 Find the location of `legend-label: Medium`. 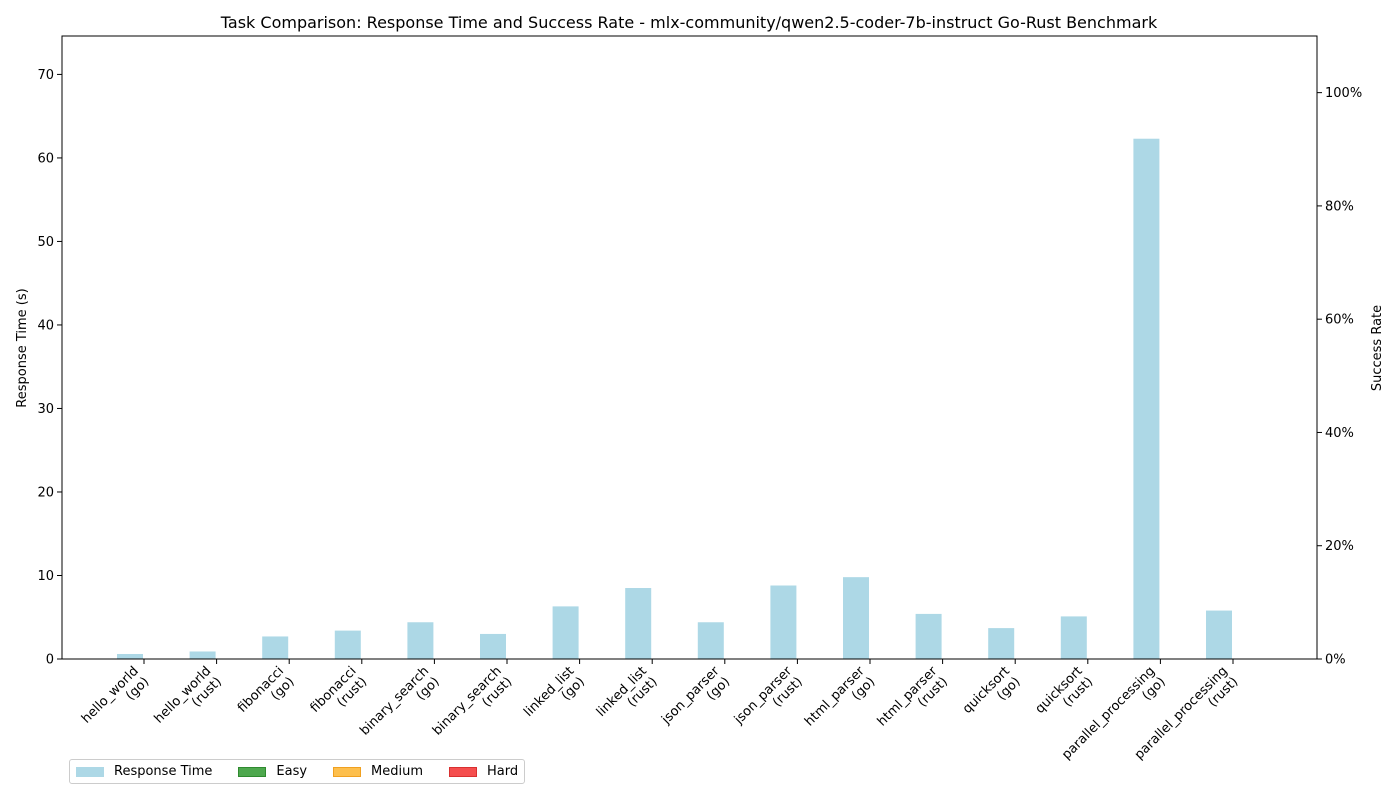

legend-label: Medium is located at coordinates (397, 771).